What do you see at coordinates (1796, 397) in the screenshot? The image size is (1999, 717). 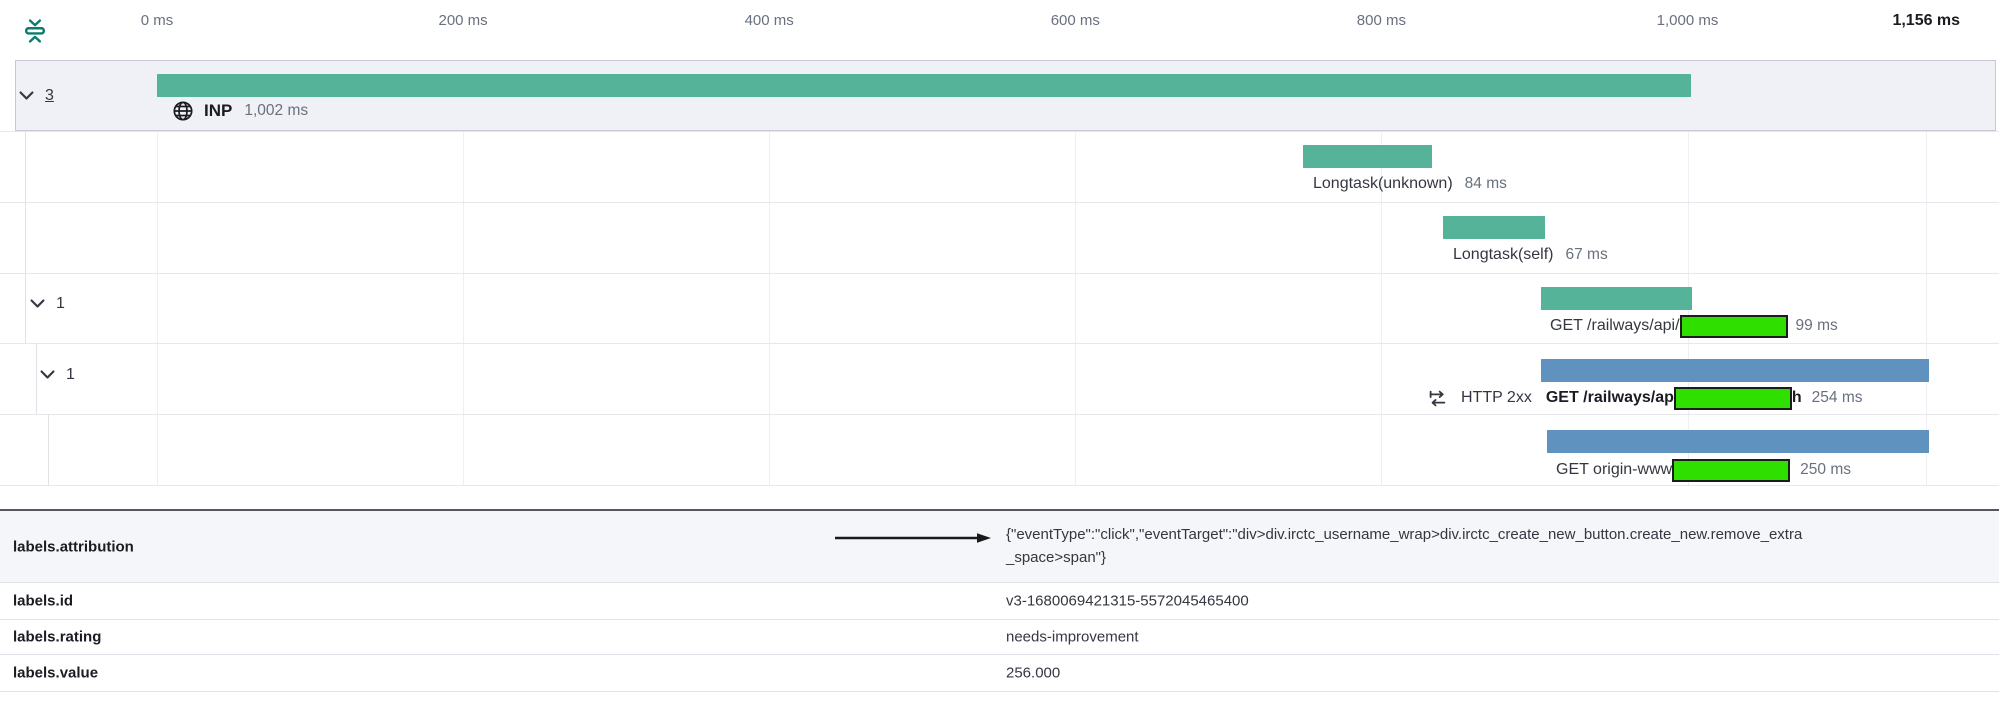 I see `span-name-suffix: h` at bounding box center [1796, 397].